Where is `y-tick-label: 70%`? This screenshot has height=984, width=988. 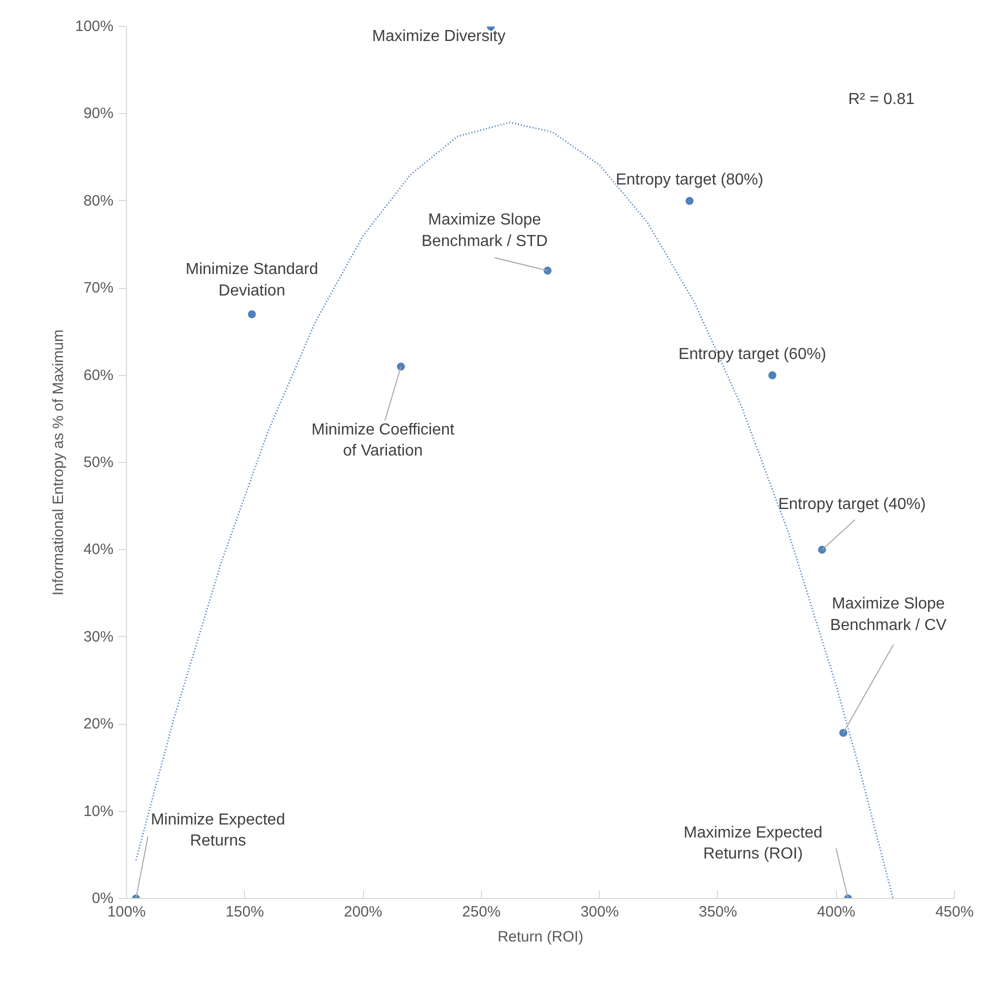 y-tick-label: 70% is located at coordinates (98, 288).